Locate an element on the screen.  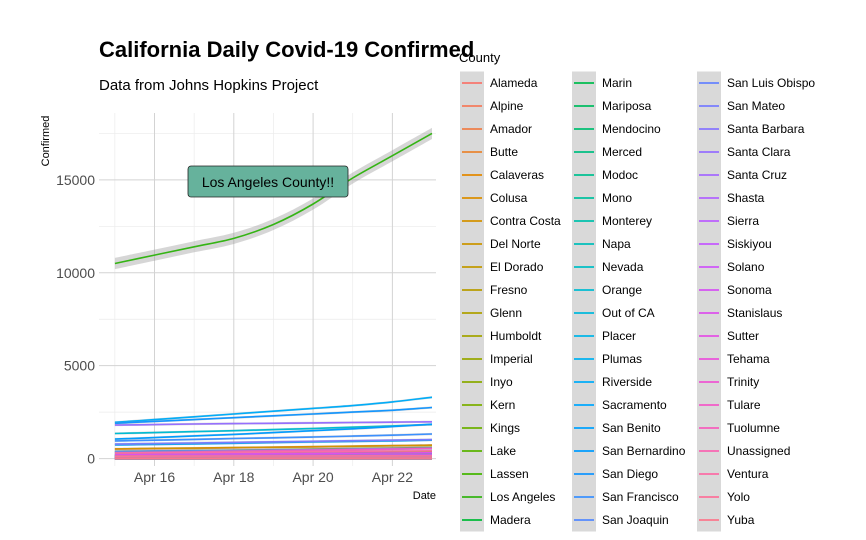
legend-label: Kings is located at coordinates (505, 428).